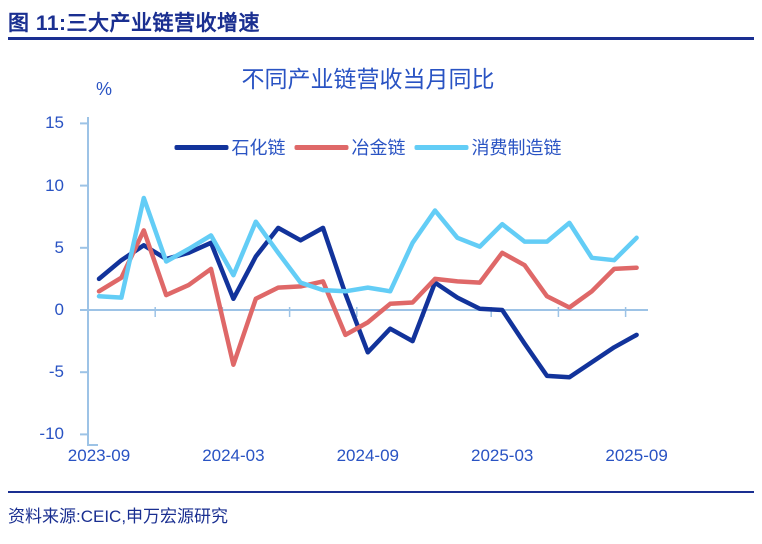  I want to click on series-line-consumer-mfg, so click(367, 247).